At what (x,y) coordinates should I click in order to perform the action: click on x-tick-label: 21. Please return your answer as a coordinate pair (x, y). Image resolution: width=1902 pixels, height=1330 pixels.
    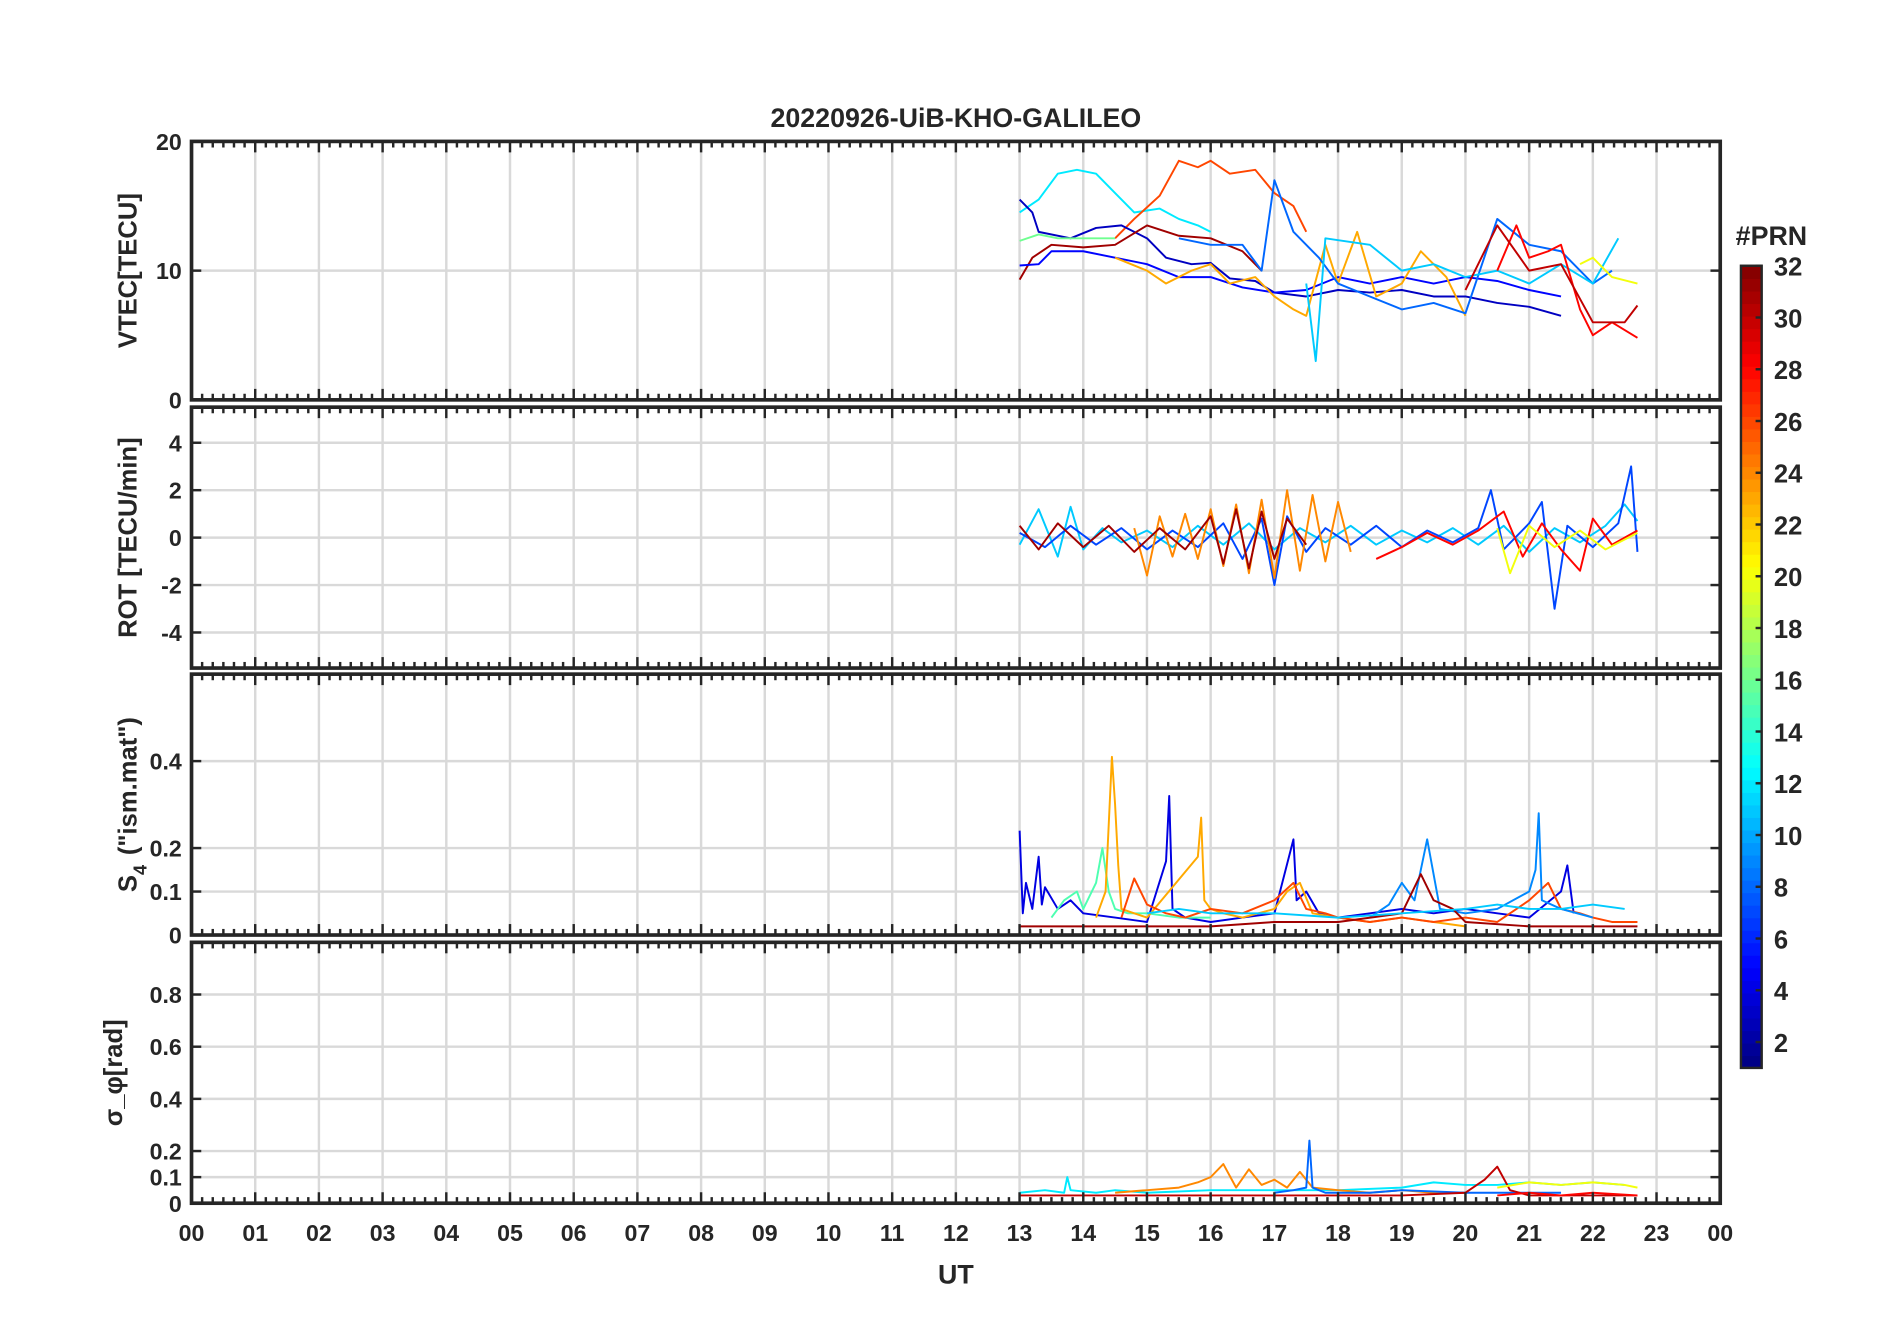
    Looking at the image, I should click on (1529, 1233).